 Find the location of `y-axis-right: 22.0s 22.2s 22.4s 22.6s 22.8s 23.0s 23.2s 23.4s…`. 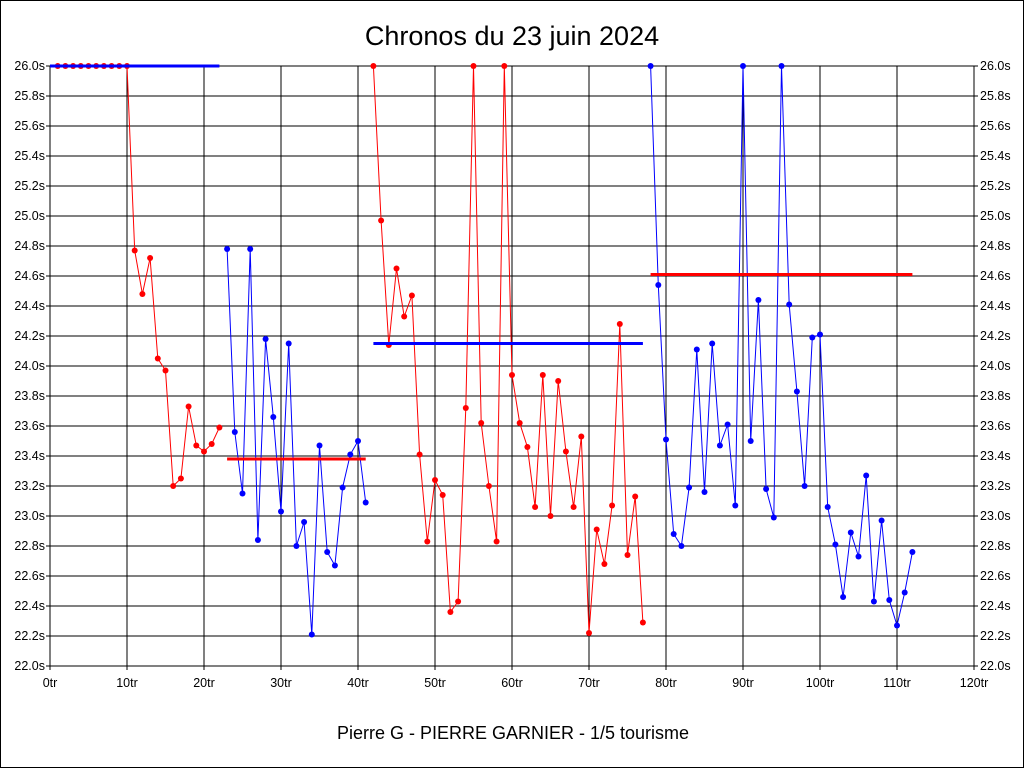

y-axis-right: 22.0s 22.2s 22.4s 22.6s 22.8s 23.0s 23.2s 23.4s… is located at coordinates (992, 366).